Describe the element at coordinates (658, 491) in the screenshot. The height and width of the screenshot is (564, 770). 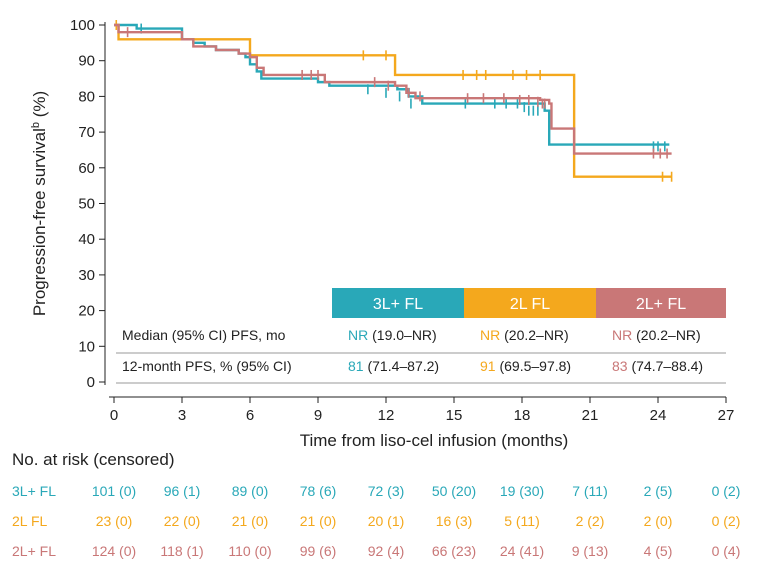
I see `risk-cell: 2 (5)` at that location.